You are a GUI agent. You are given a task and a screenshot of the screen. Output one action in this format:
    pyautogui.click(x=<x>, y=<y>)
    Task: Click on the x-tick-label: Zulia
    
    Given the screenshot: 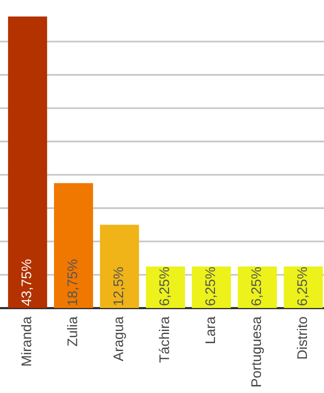 What is the action you would take?
    pyautogui.click(x=72, y=331)
    